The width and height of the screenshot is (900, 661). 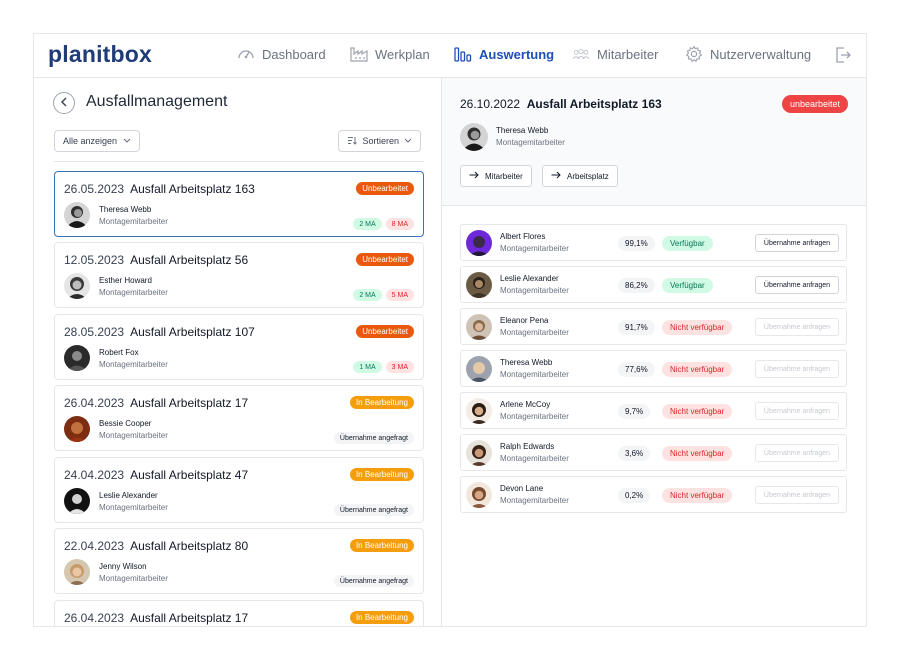 I want to click on logout-icon, so click(x=843, y=55).